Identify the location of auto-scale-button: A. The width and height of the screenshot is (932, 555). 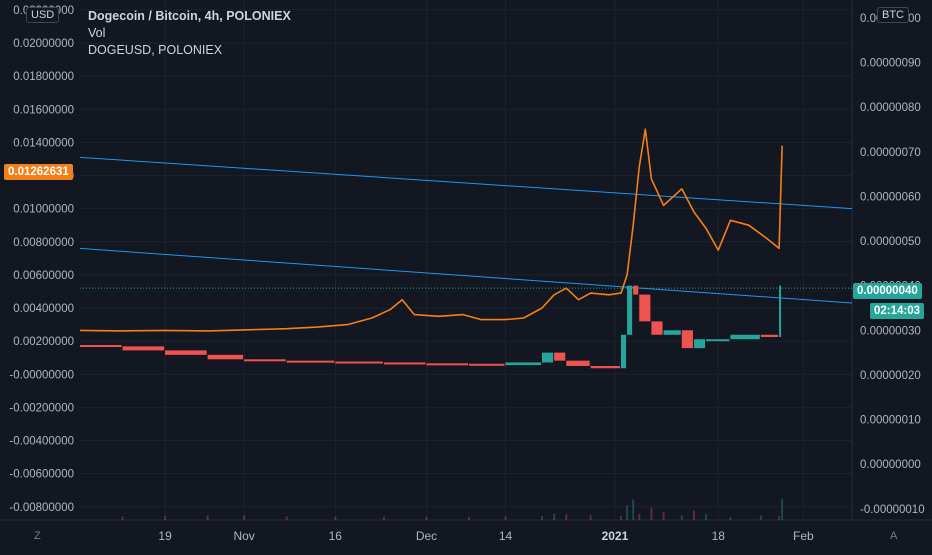
(894, 536).